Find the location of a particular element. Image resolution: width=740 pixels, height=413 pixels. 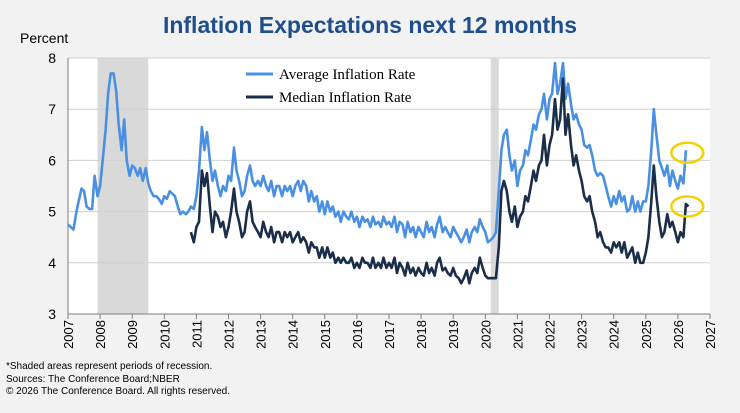

x-tick-label: 2022 is located at coordinates (550, 334).